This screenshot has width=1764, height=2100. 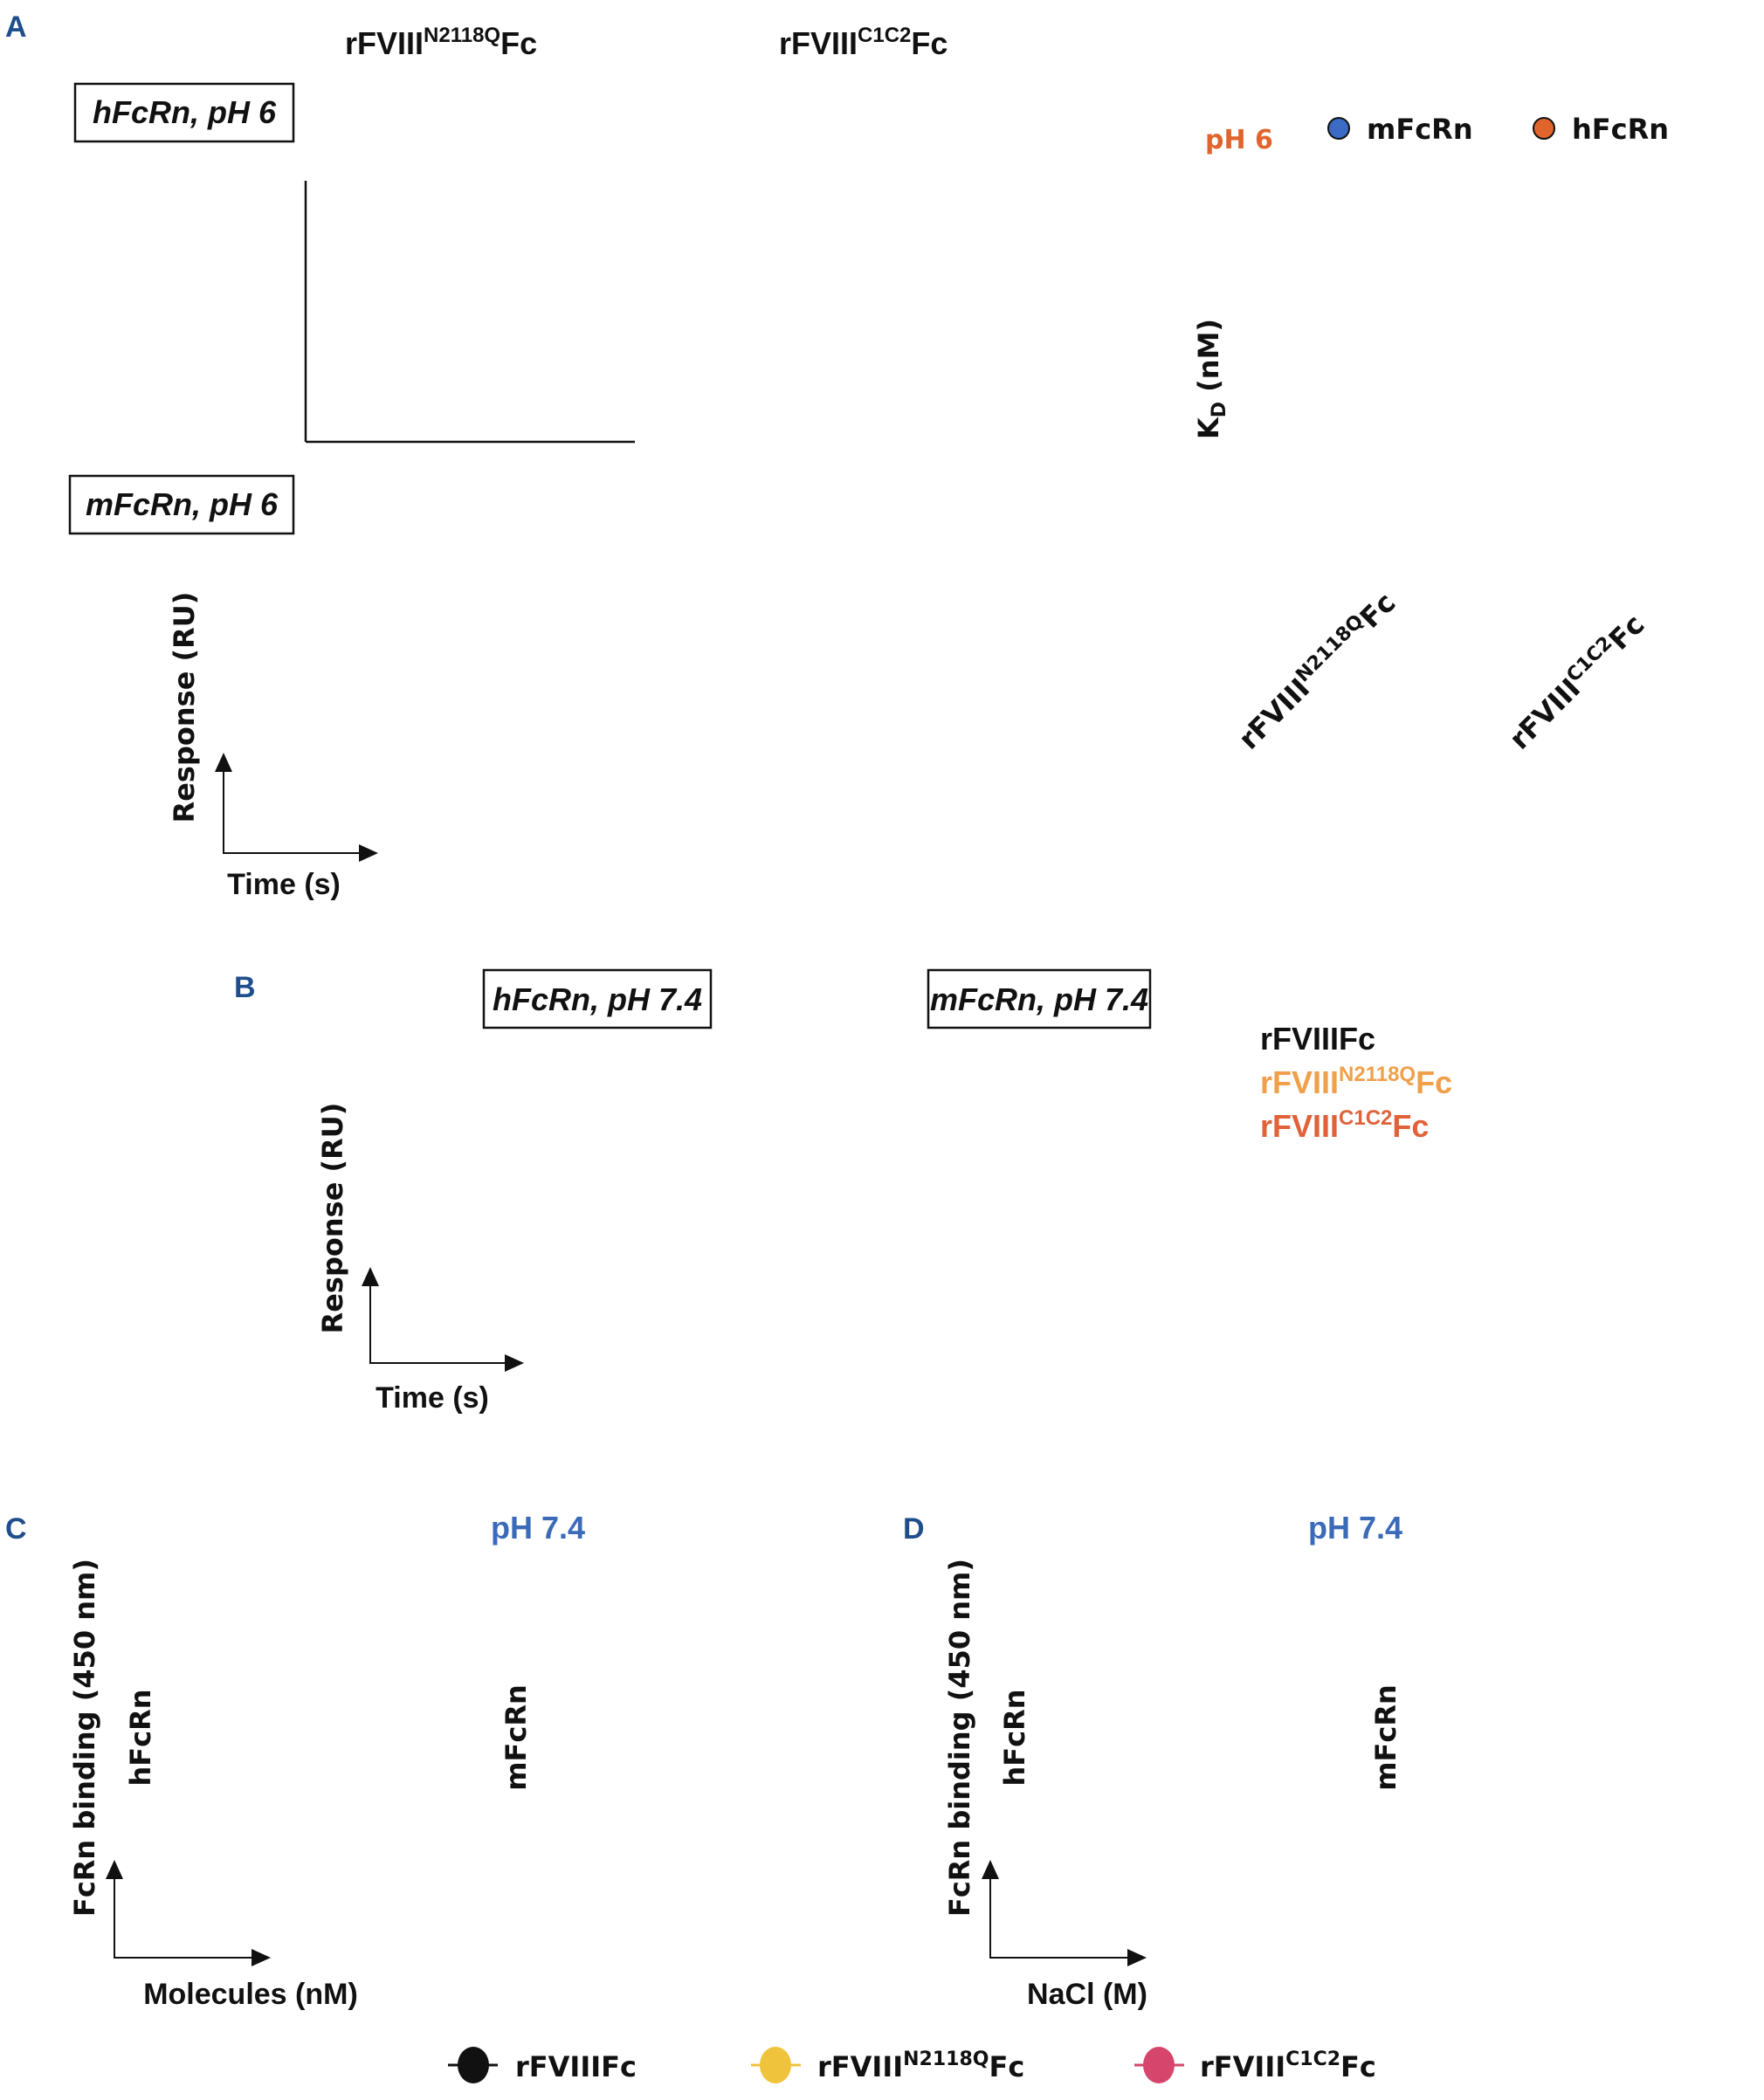 What do you see at coordinates (1355, 1528) in the screenshot?
I see `d-title: pH 7.4` at bounding box center [1355, 1528].